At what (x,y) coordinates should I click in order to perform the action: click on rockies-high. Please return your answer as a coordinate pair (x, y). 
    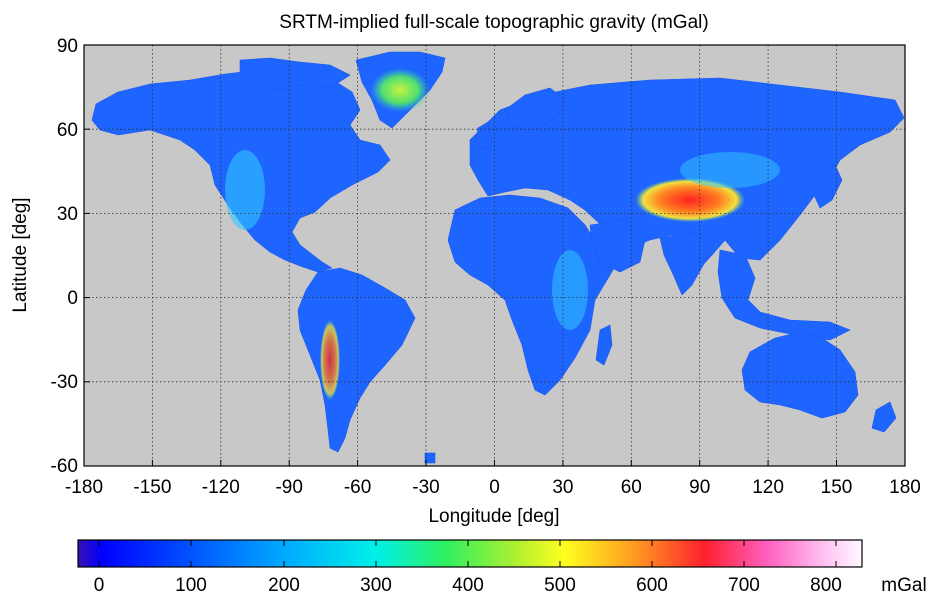
    Looking at the image, I should click on (245, 190).